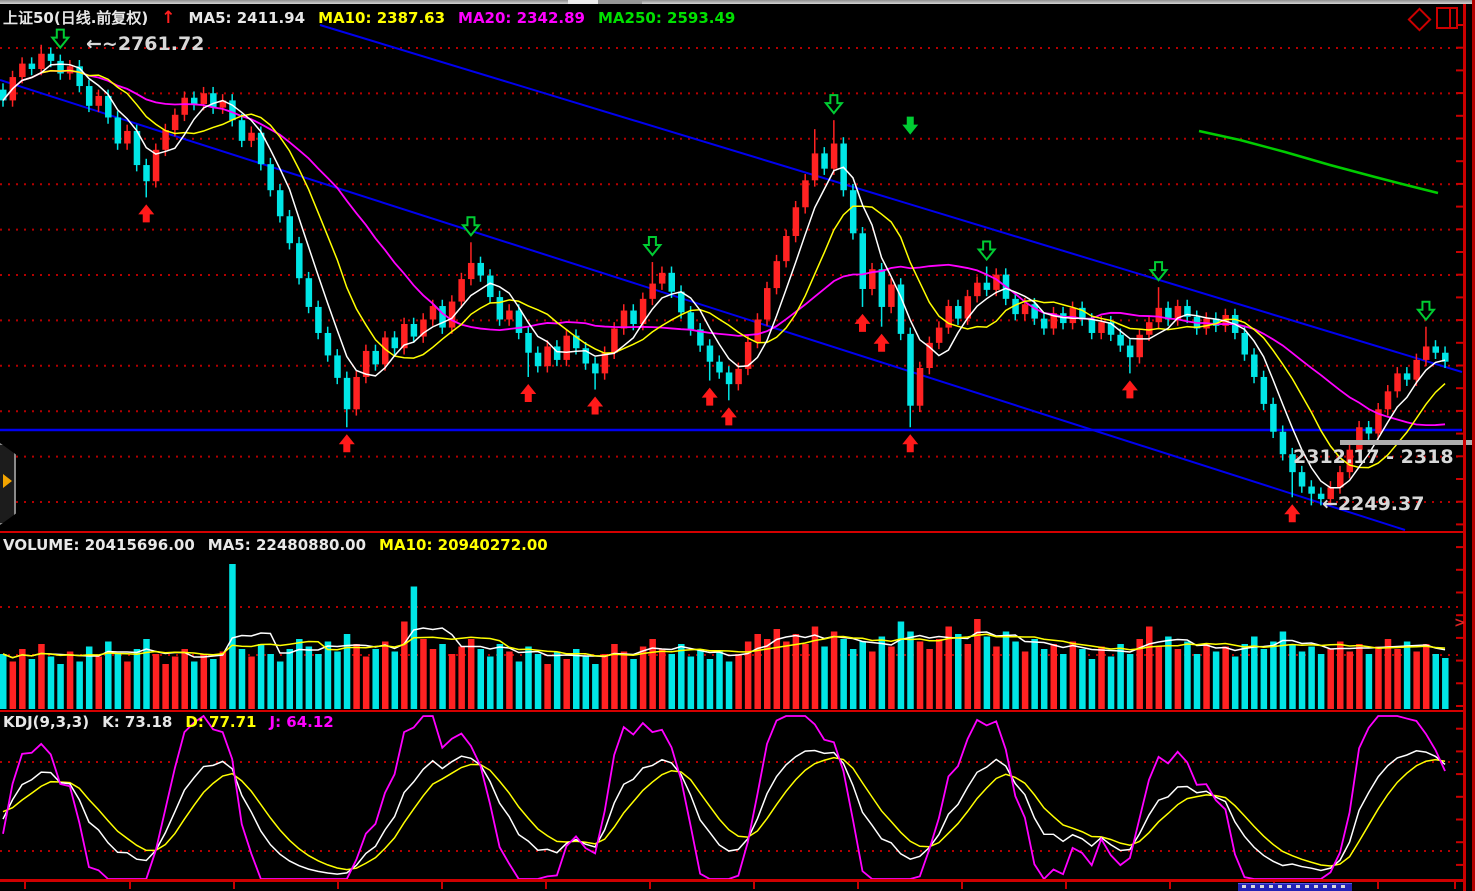 The width and height of the screenshot is (1475, 891). Describe the element at coordinates (1447, 18) in the screenshot. I see `split-window-icon` at that location.